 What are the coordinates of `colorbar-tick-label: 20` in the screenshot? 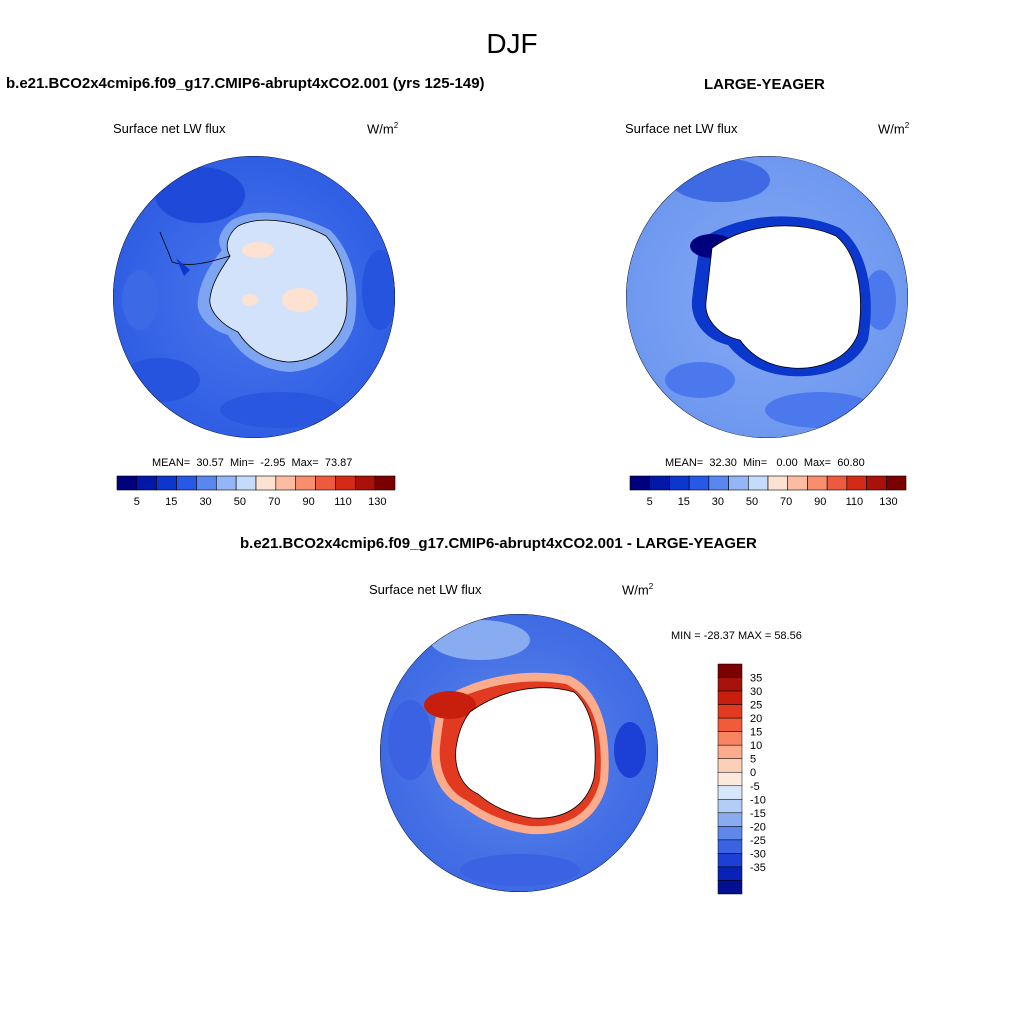 It's located at (756, 719).